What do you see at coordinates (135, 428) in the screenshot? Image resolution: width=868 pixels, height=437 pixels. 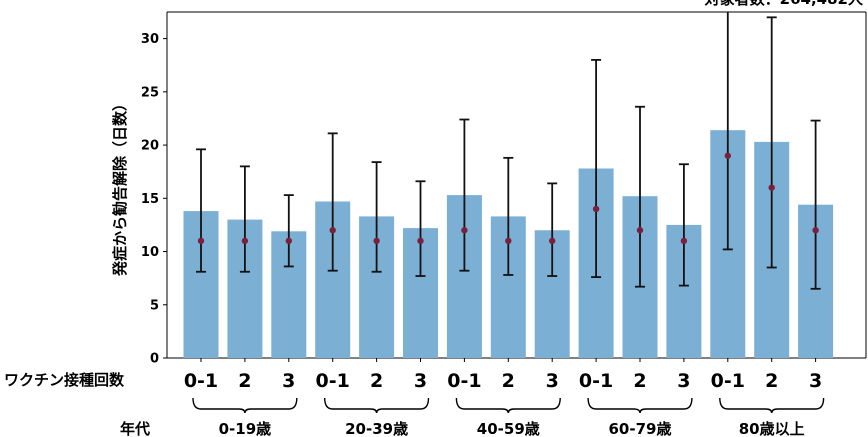 I see `age-row-label: 年代` at bounding box center [135, 428].